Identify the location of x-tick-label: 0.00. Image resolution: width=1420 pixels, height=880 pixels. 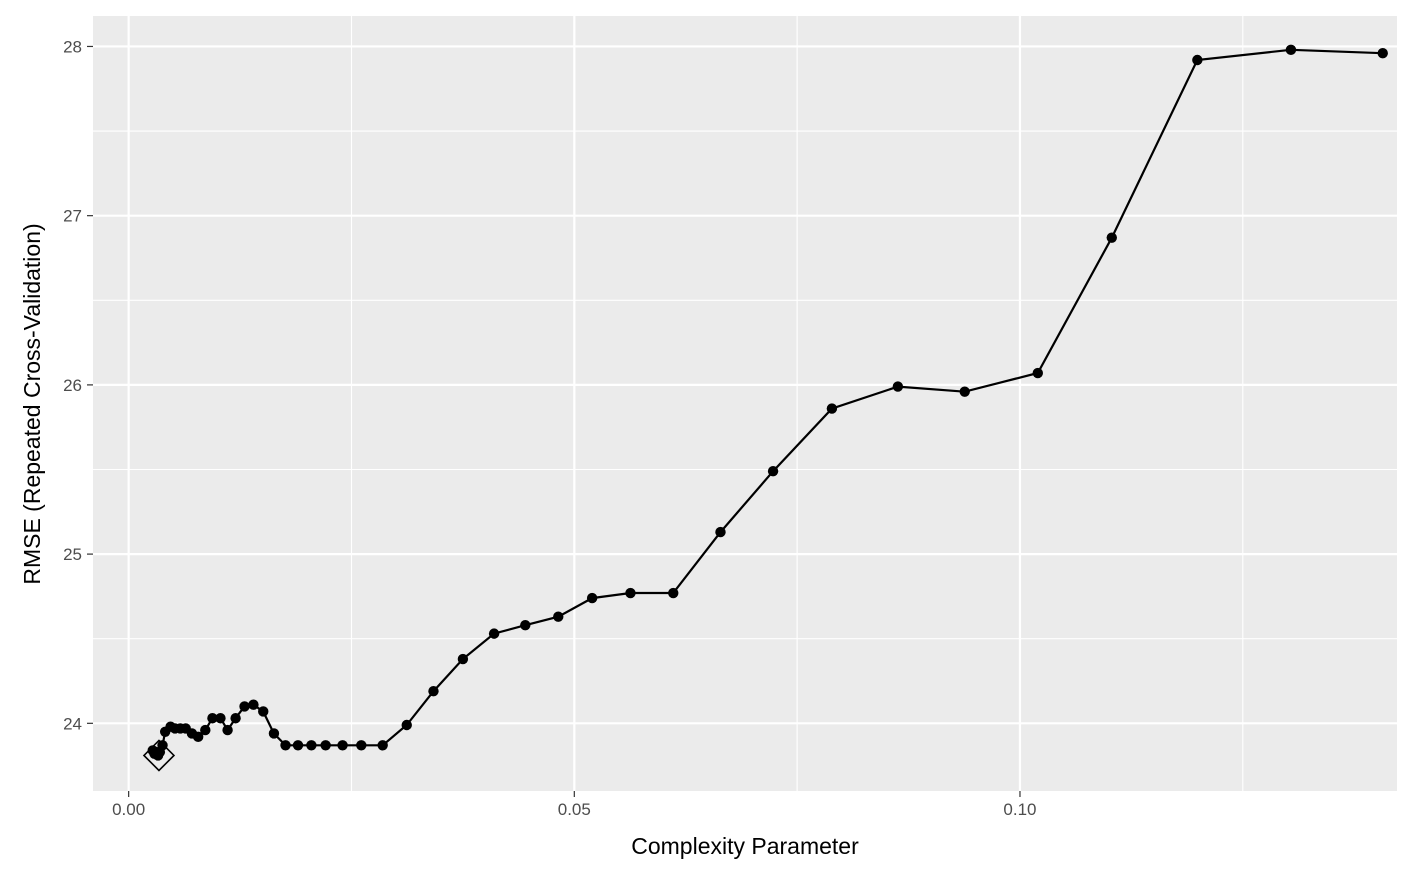
(128, 809).